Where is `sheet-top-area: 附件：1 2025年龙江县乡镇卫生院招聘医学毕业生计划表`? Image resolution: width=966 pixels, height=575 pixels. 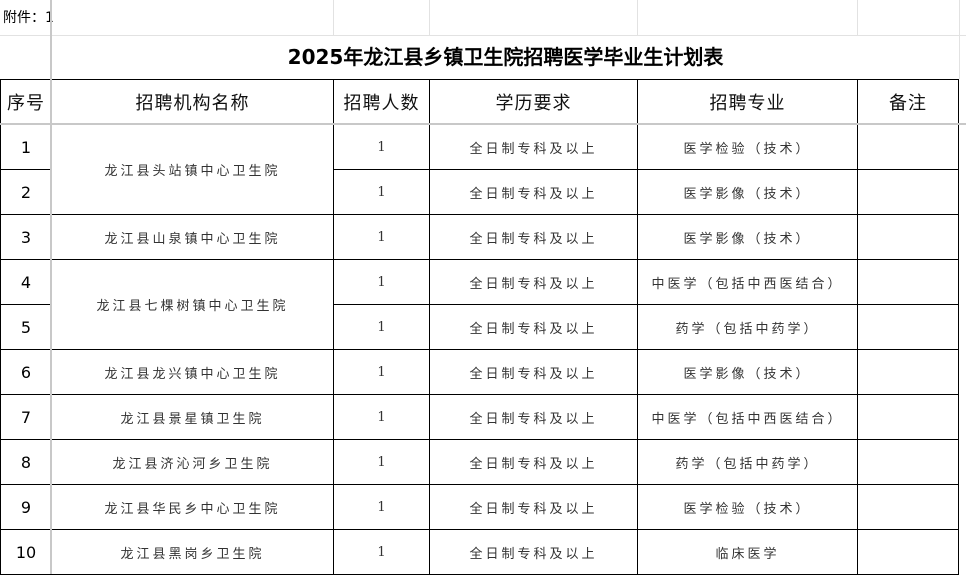
sheet-top-area: 附件：1 2025年龙江县乡镇卫生院招聘医学毕业生计划表 is located at coordinates (483, 39).